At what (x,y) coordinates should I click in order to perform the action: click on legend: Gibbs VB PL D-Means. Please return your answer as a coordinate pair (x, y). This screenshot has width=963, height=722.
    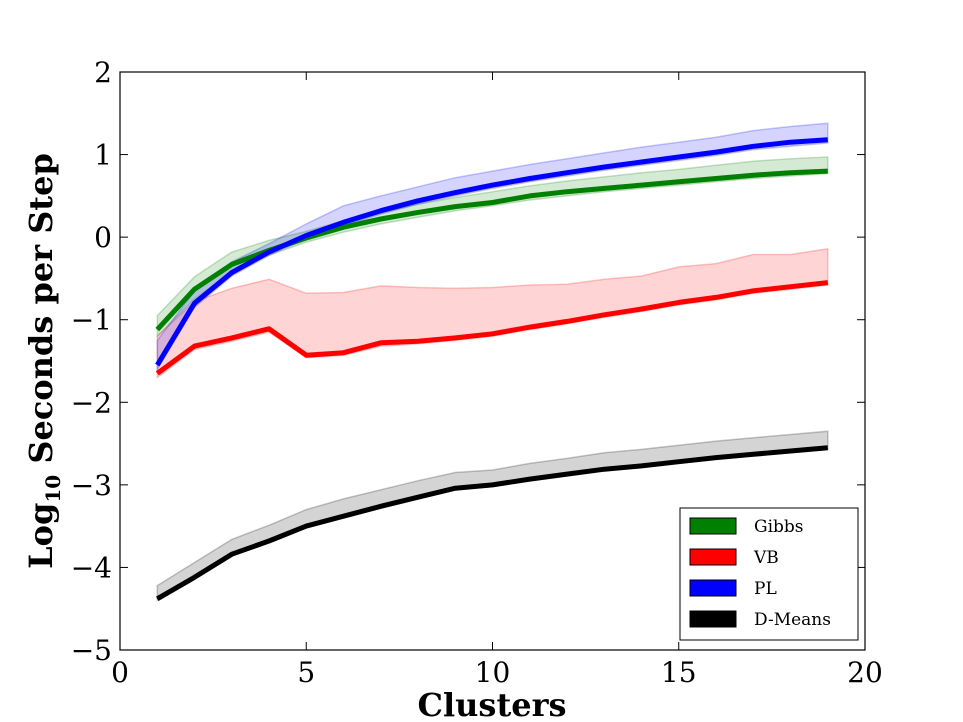
    Looking at the image, I should click on (769, 574).